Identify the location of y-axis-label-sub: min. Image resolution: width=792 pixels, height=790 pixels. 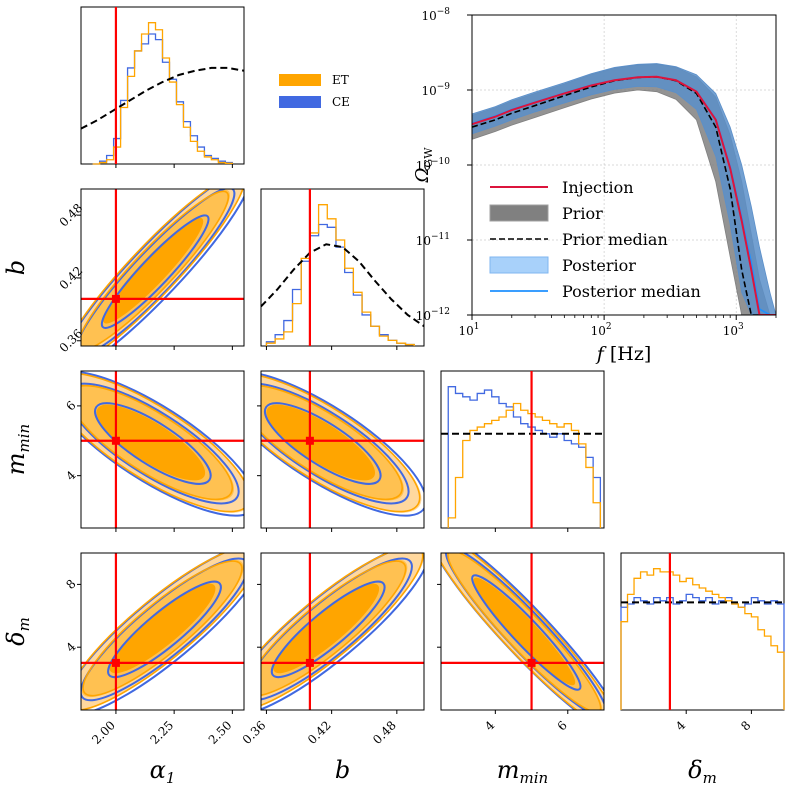
(24, 438).